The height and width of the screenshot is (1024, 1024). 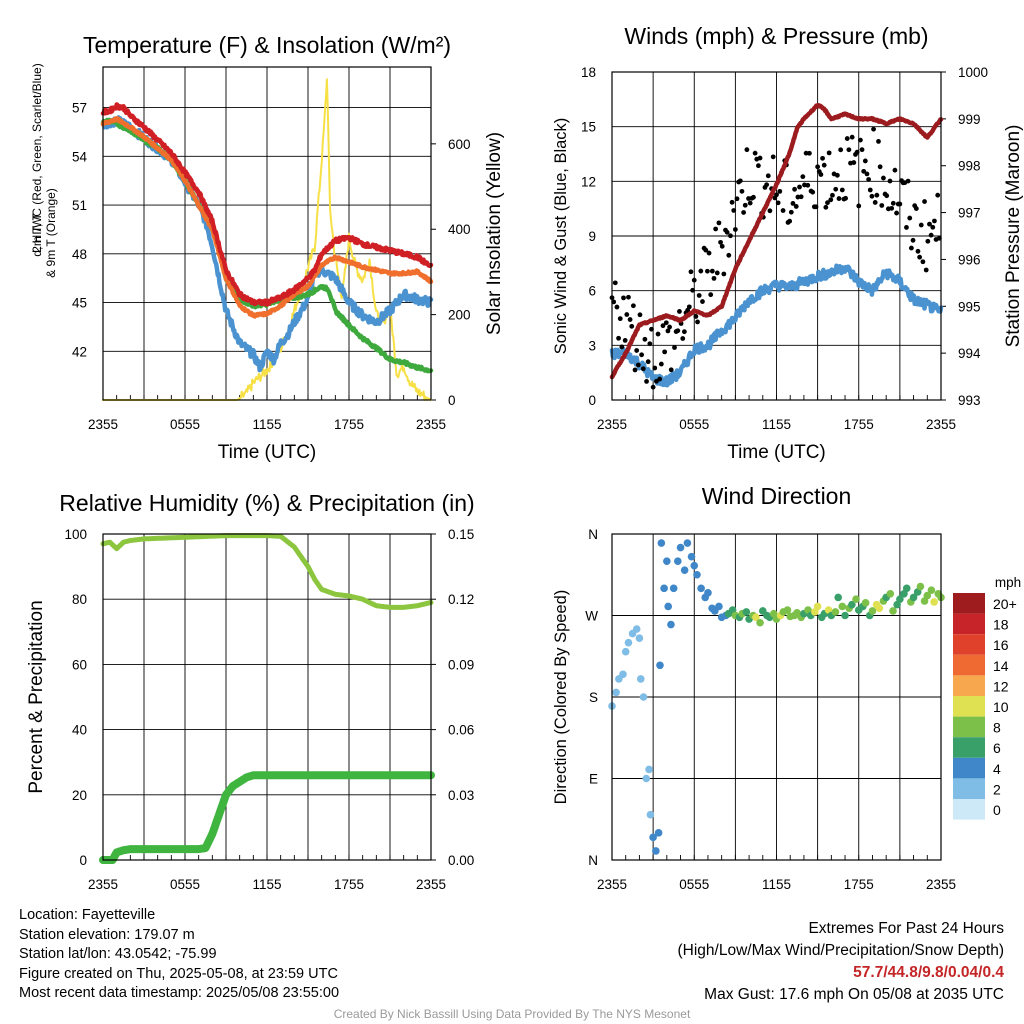 What do you see at coordinates (75, 534) in the screenshot?
I see `y-tick-label: 100` at bounding box center [75, 534].